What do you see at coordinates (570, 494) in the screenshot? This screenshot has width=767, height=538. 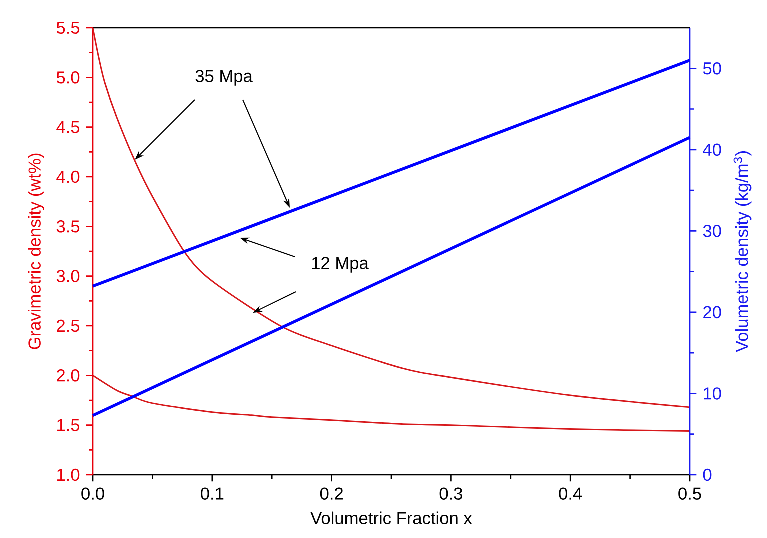 I see `x-tick-label: 0.4` at bounding box center [570, 494].